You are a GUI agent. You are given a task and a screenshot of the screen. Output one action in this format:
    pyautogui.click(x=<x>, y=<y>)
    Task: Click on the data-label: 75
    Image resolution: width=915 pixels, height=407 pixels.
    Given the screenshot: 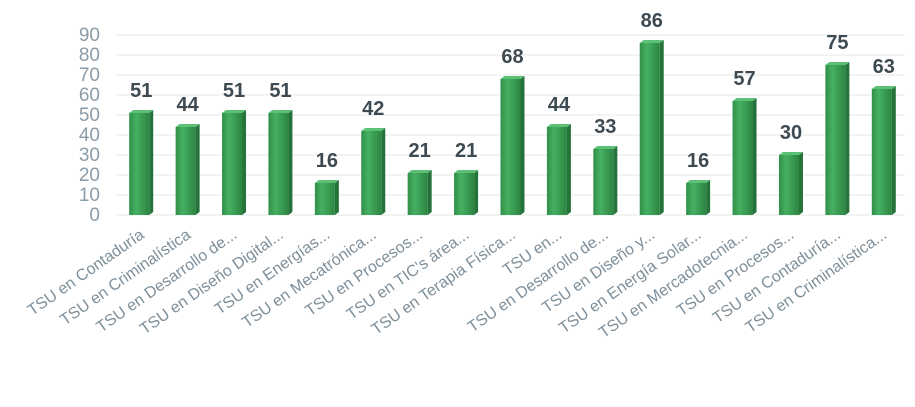 What is the action you would take?
    pyautogui.click(x=837, y=43)
    